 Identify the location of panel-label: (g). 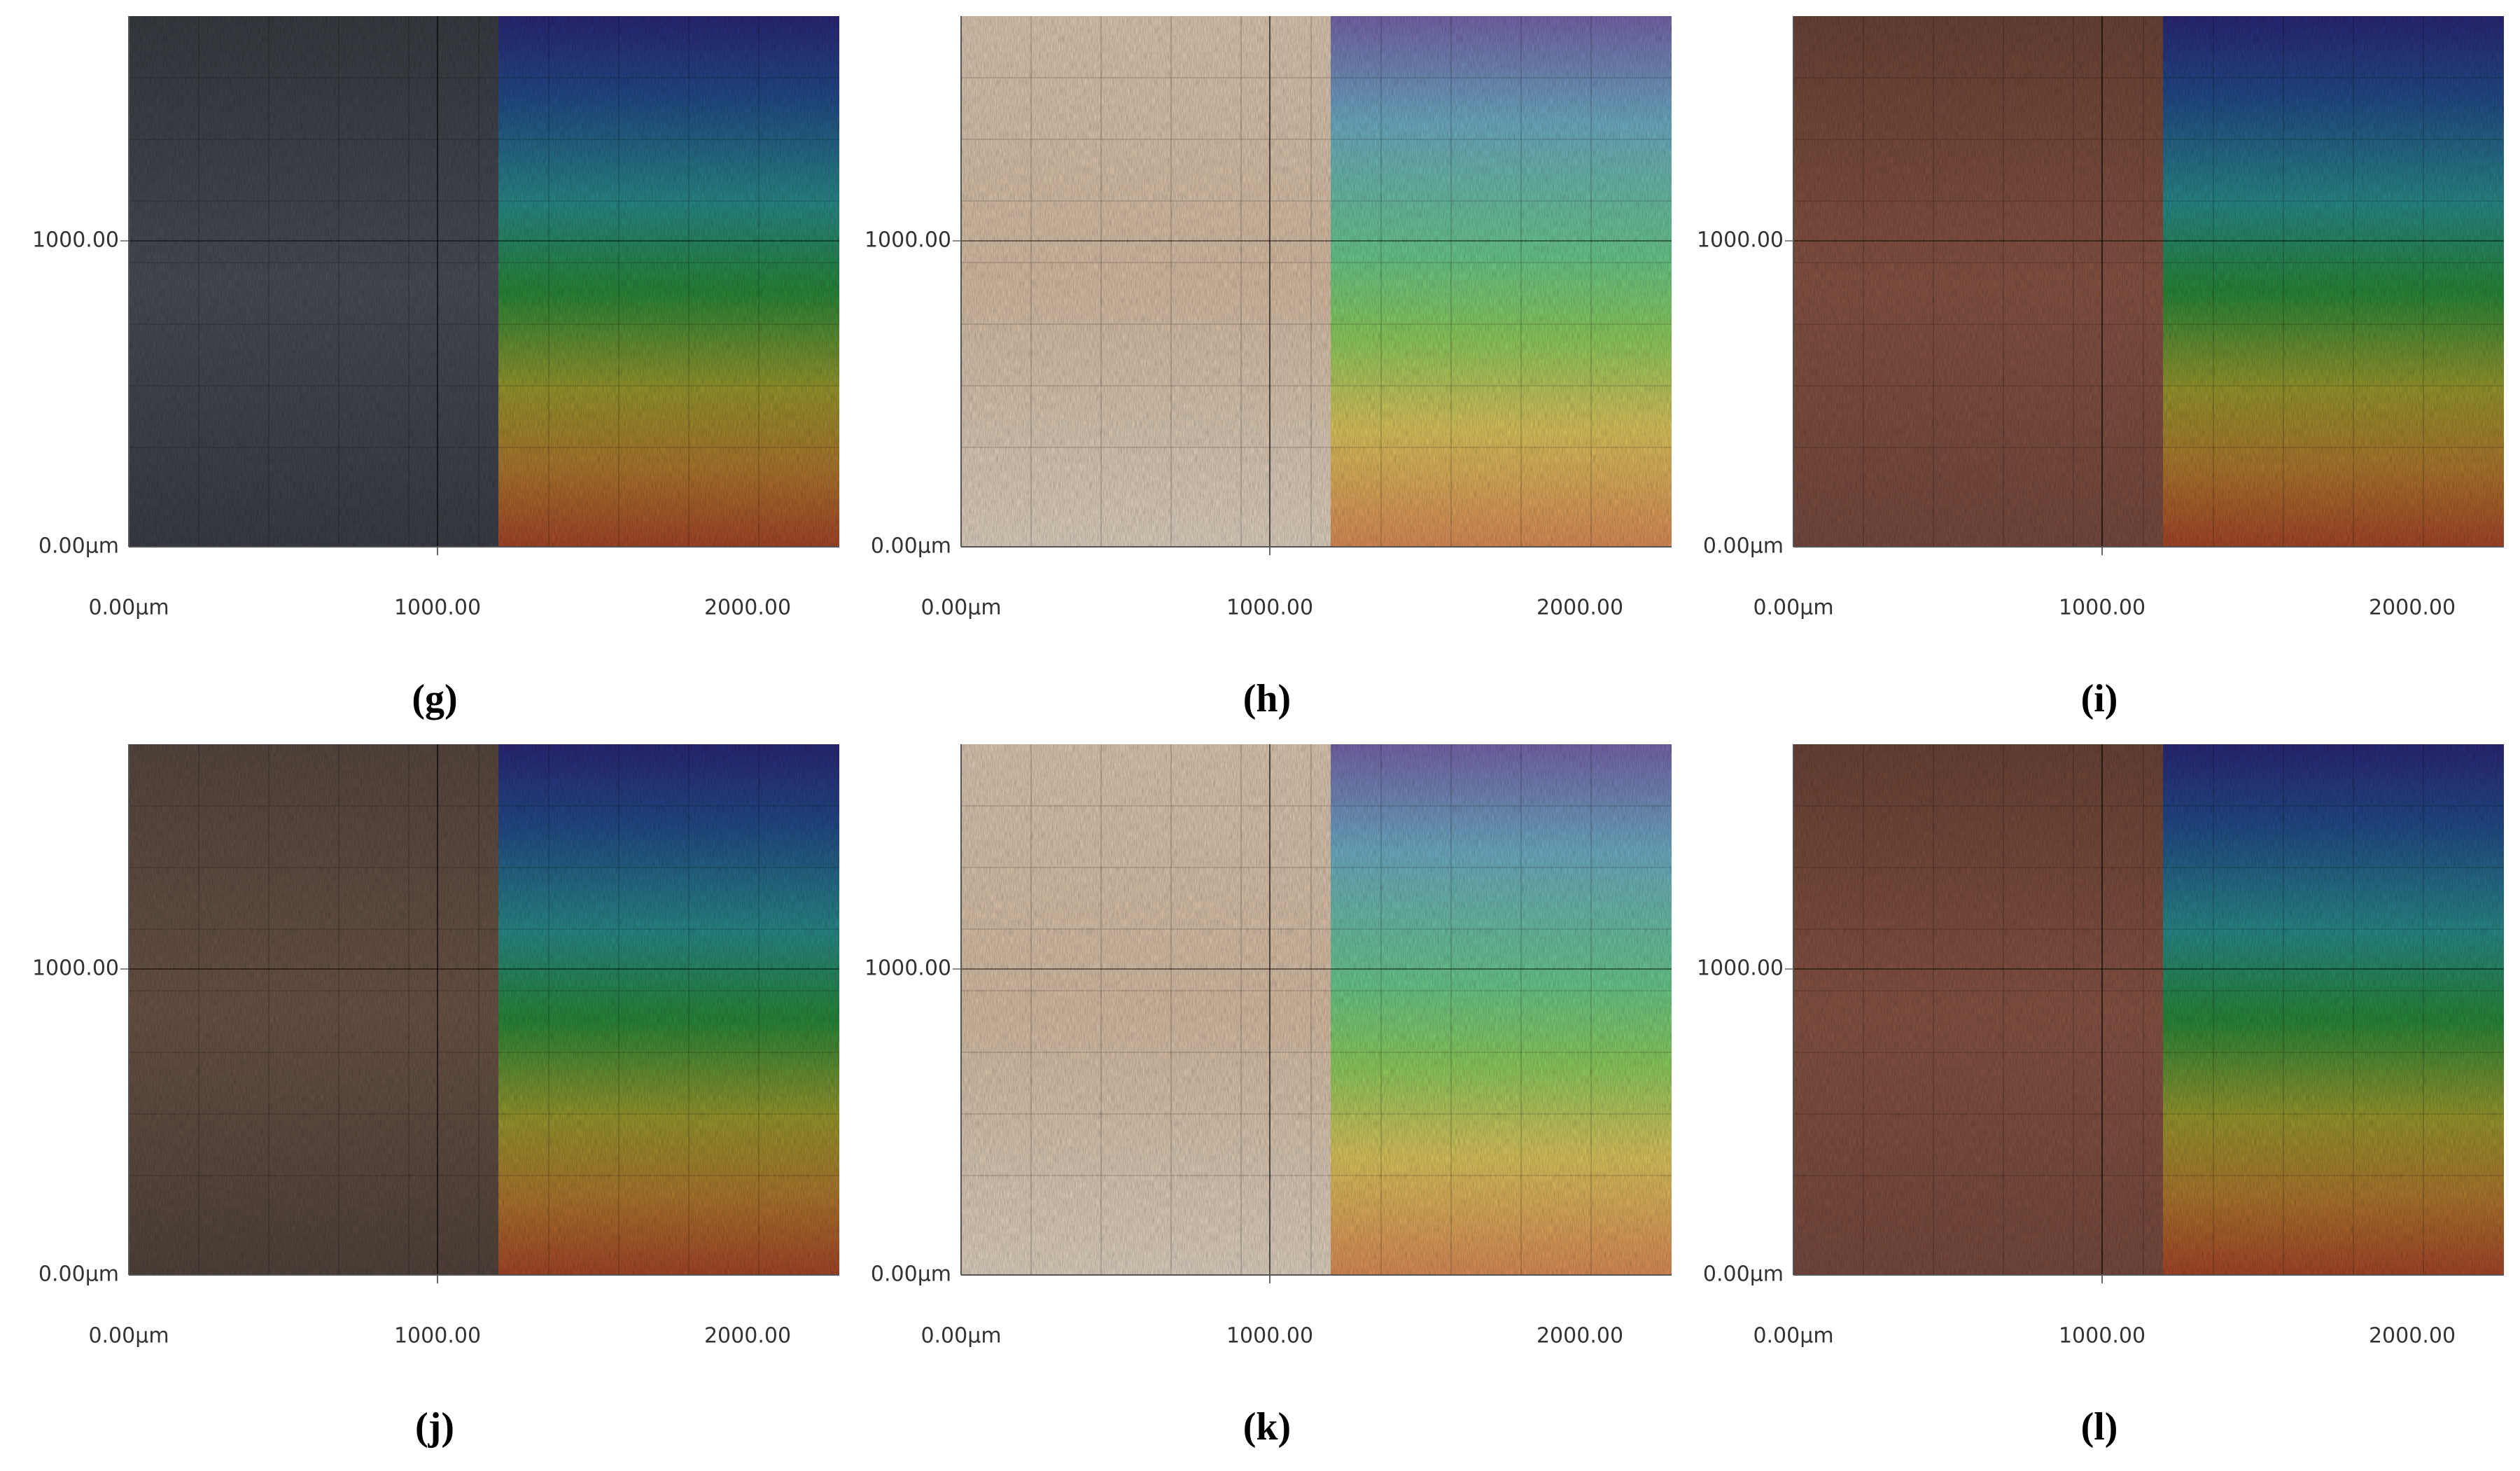
(434, 698).